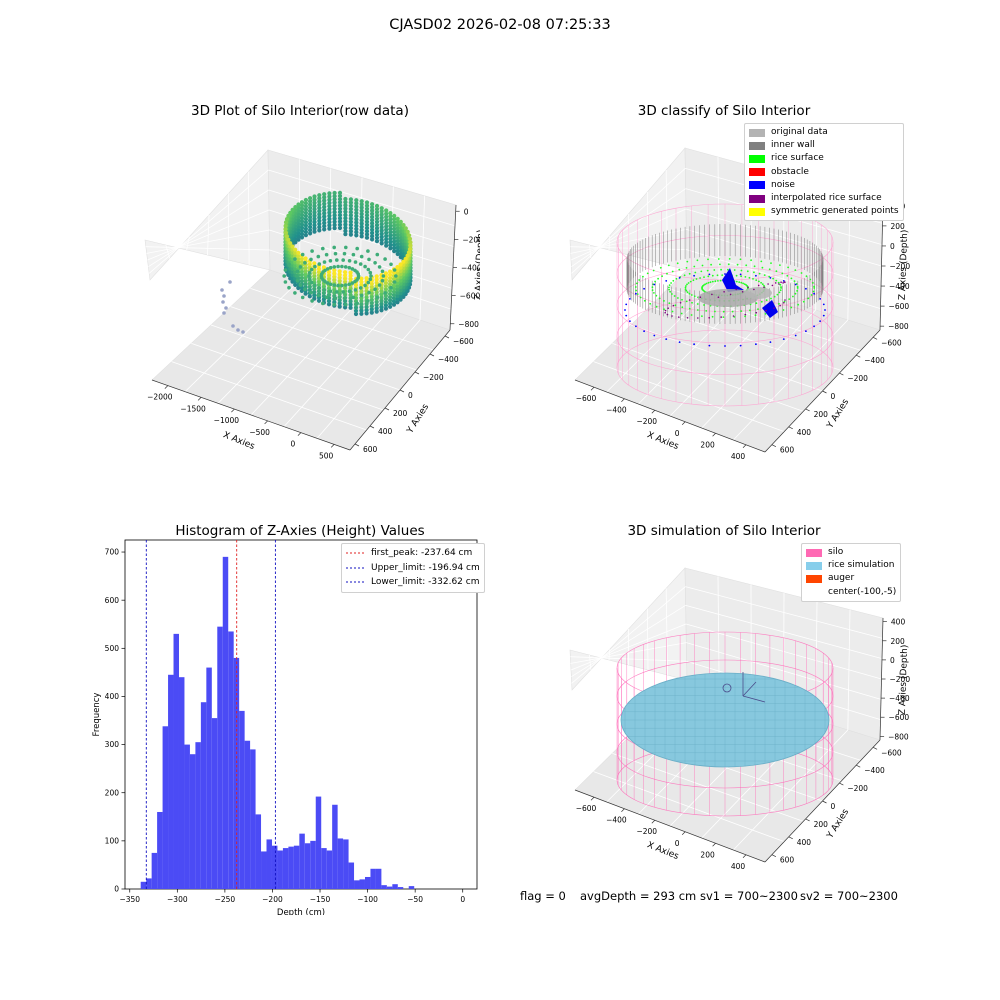  Describe the element at coordinates (112, 696) in the screenshot. I see `y-tick-label: 400` at that location.